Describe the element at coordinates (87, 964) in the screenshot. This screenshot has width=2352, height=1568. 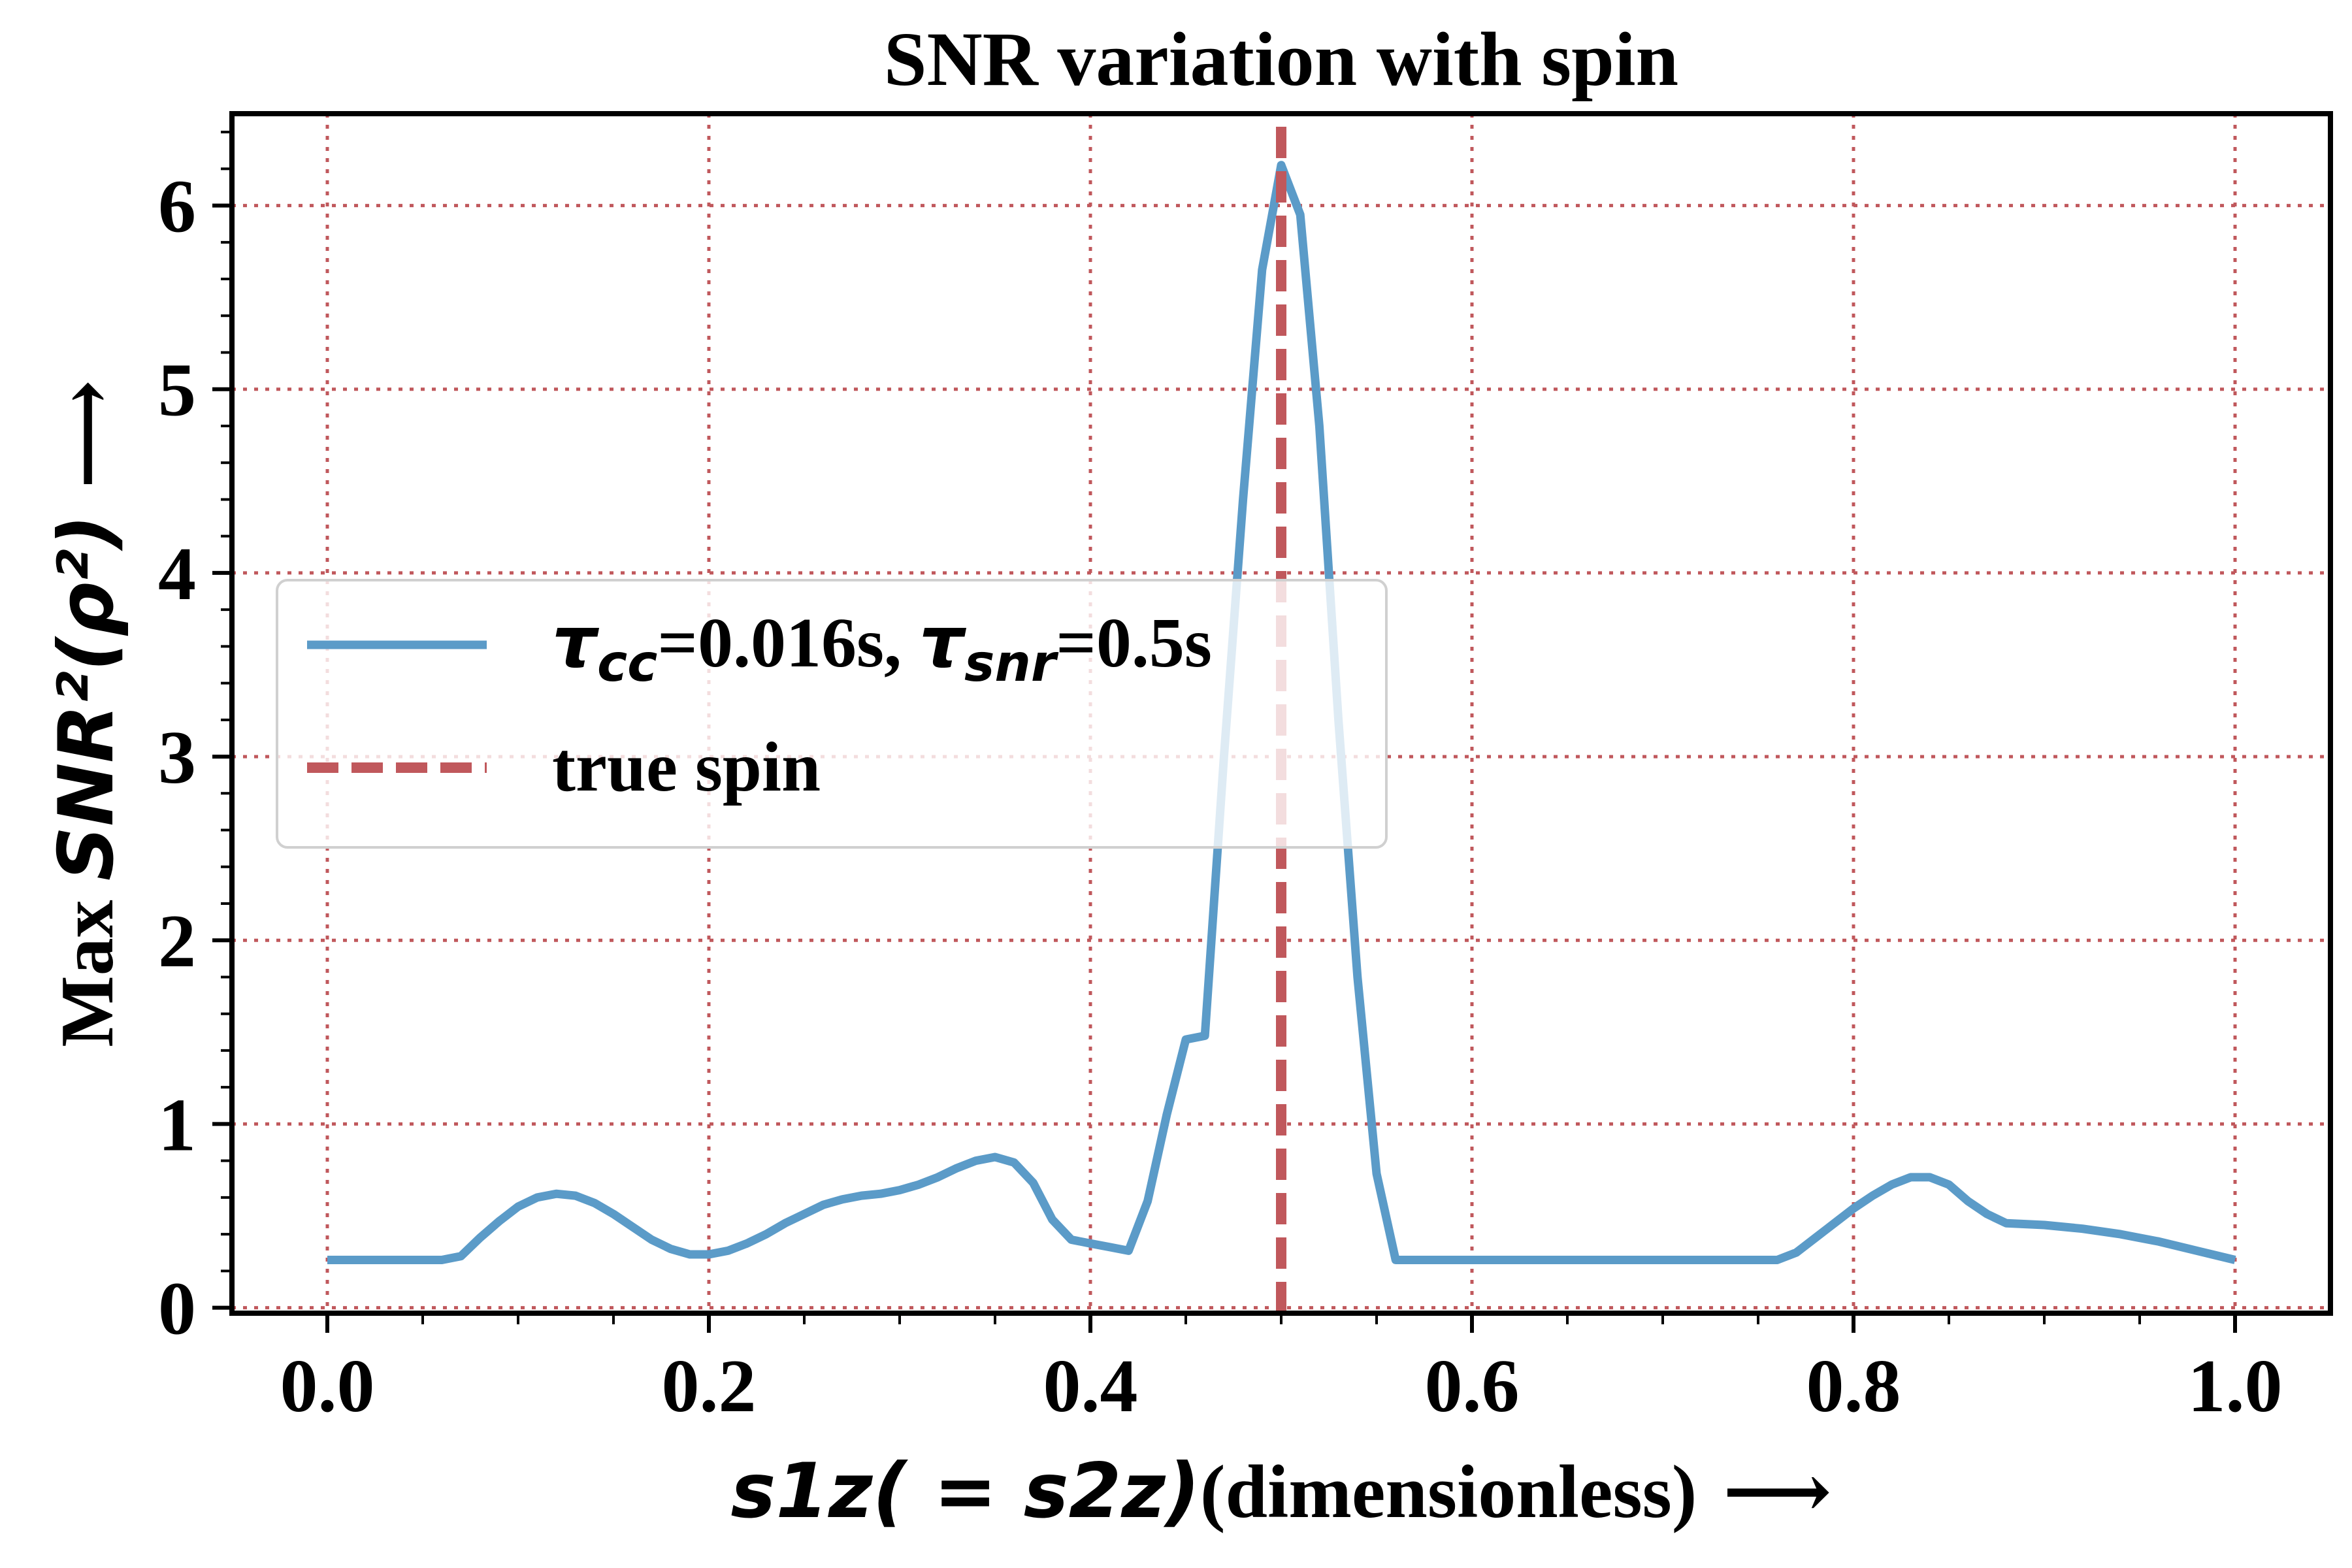
I see `y-axis-label-text: Max` at that location.